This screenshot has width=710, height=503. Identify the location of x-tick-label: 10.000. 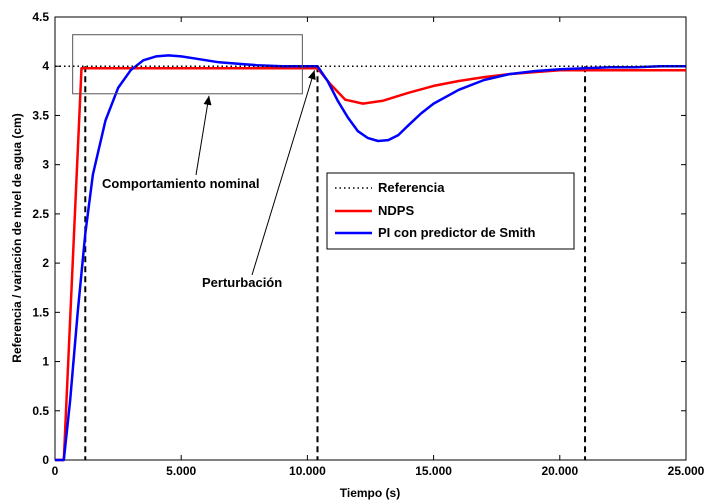
(307, 471).